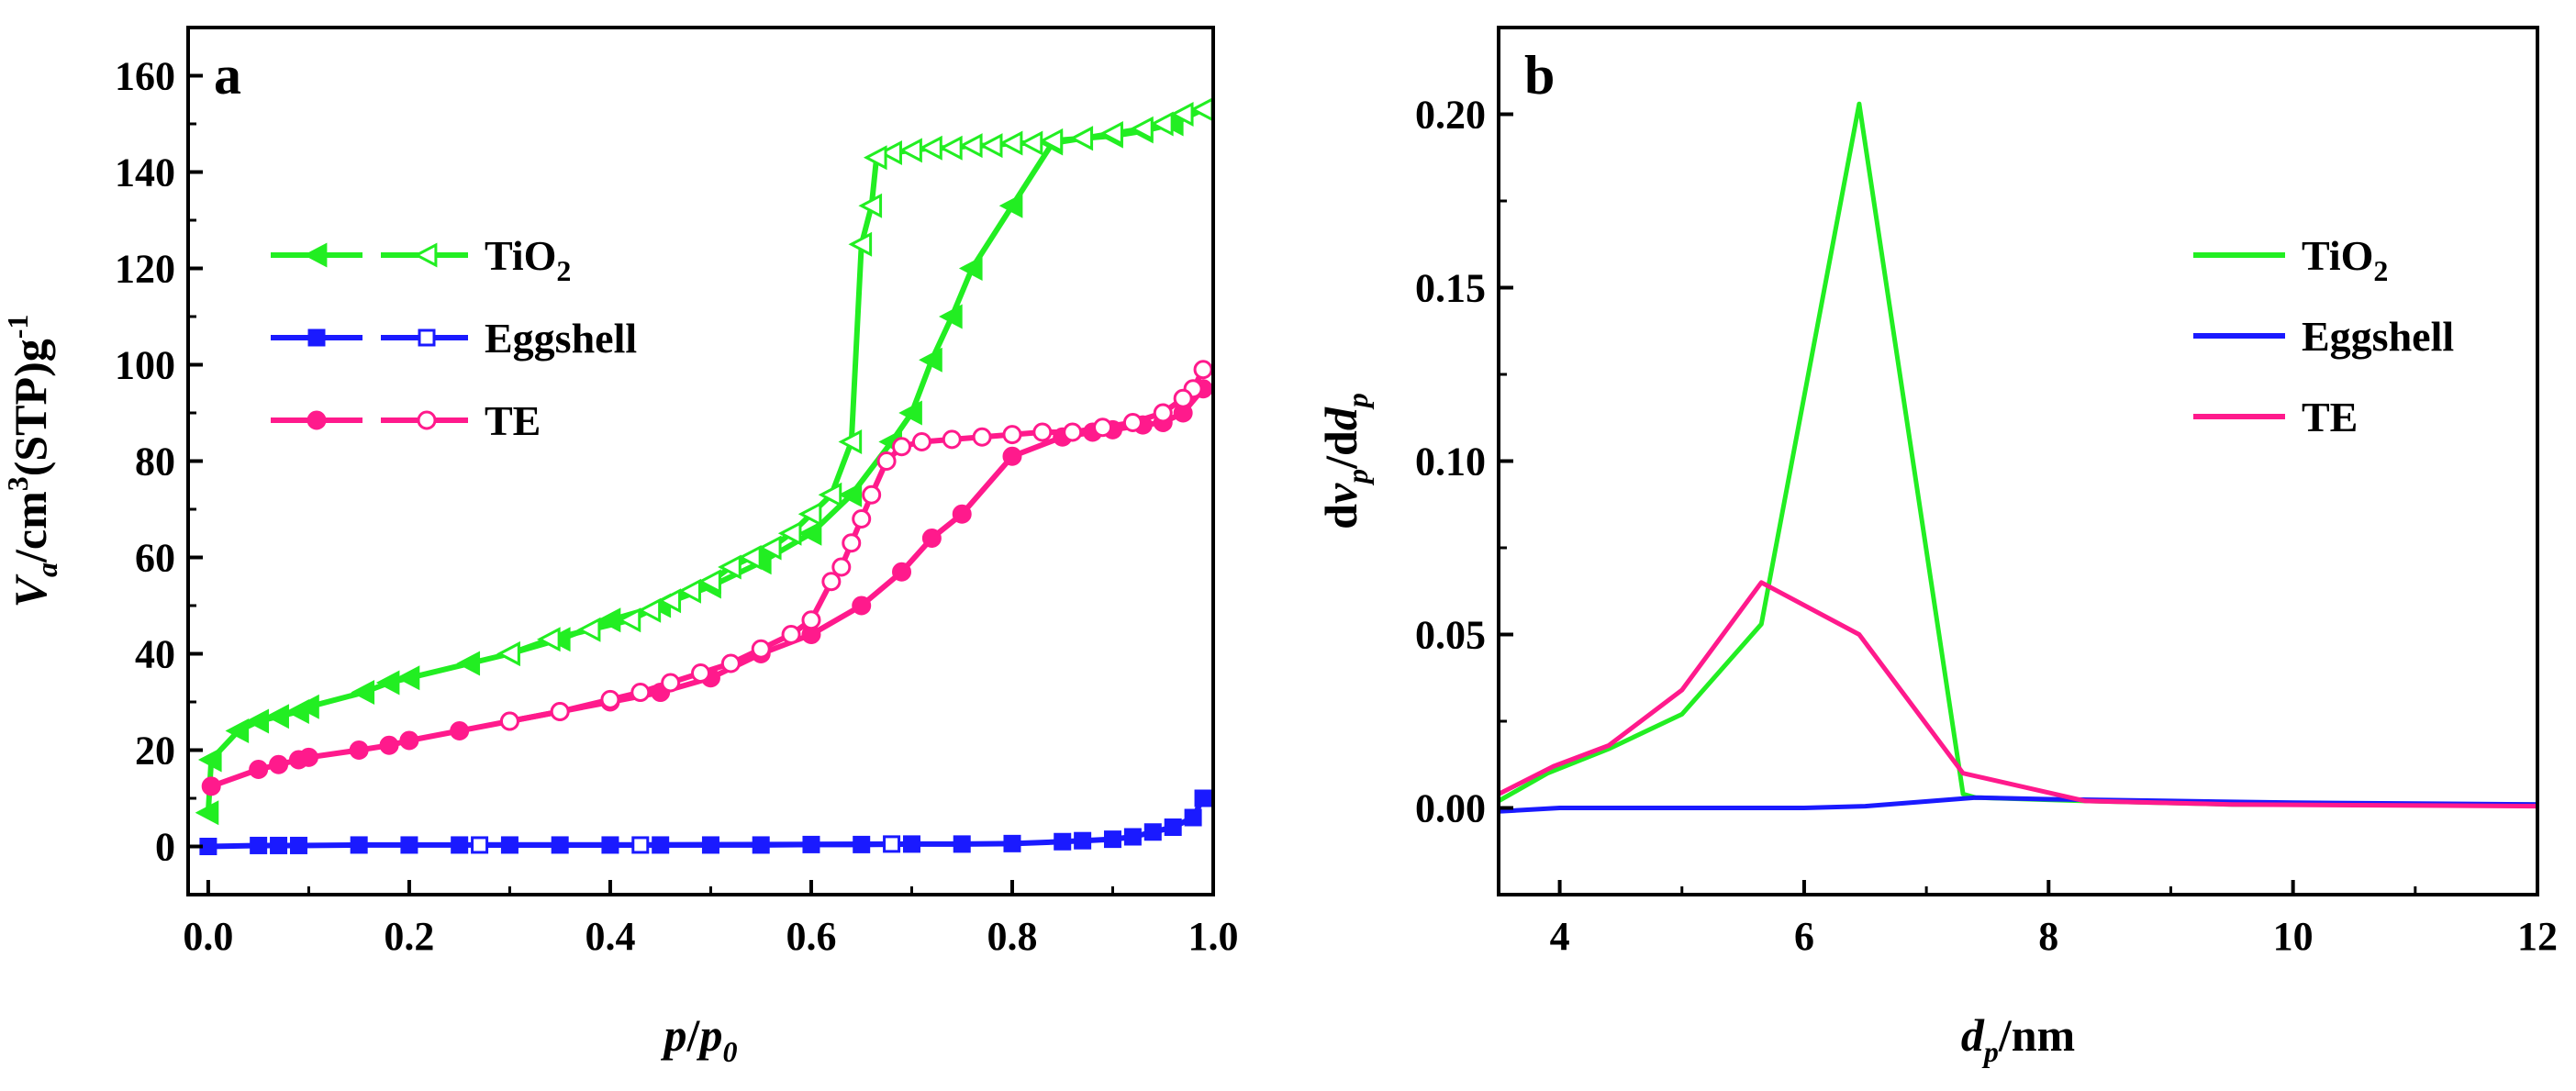  What do you see at coordinates (1450, 115) in the screenshot?
I see `y-tick-label: 0.20` at bounding box center [1450, 115].